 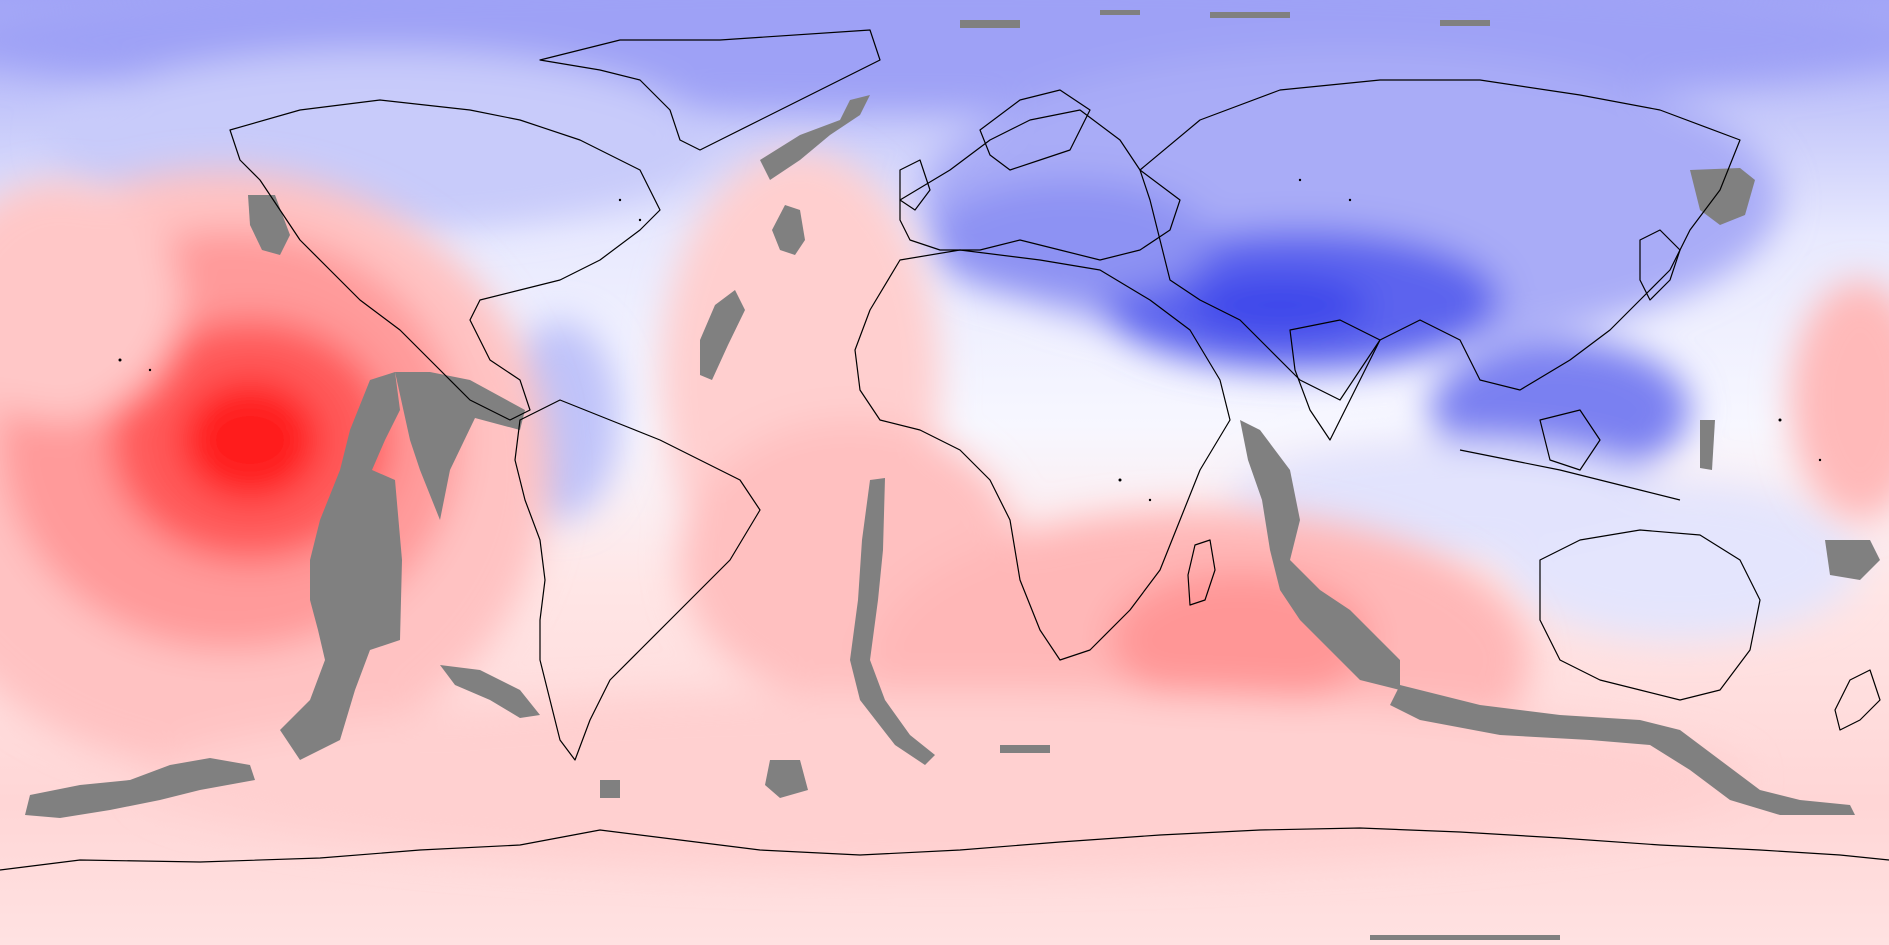 What do you see at coordinates (1440, 240) in the screenshot?
I see `coastline-asia` at bounding box center [1440, 240].